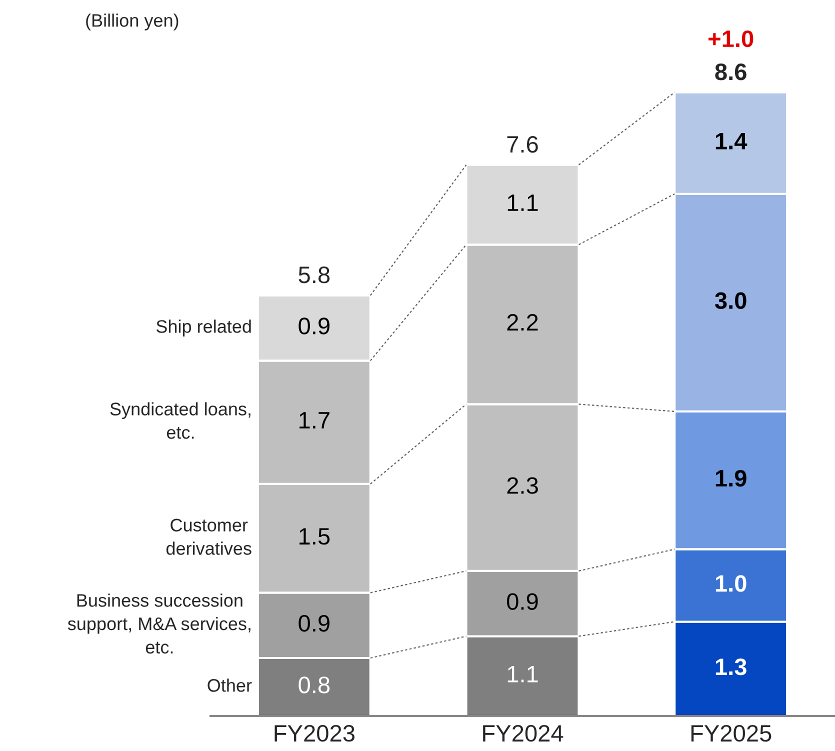  I want to click on data-label: 1.4, so click(732, 141).